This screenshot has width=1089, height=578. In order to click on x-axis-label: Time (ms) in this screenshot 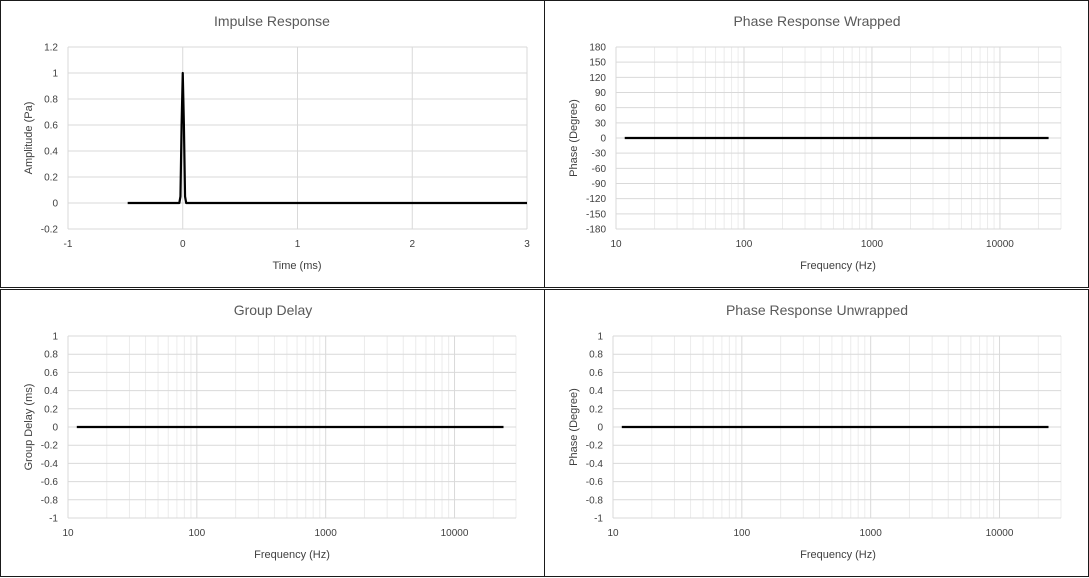, I will do `click(296, 266)`.